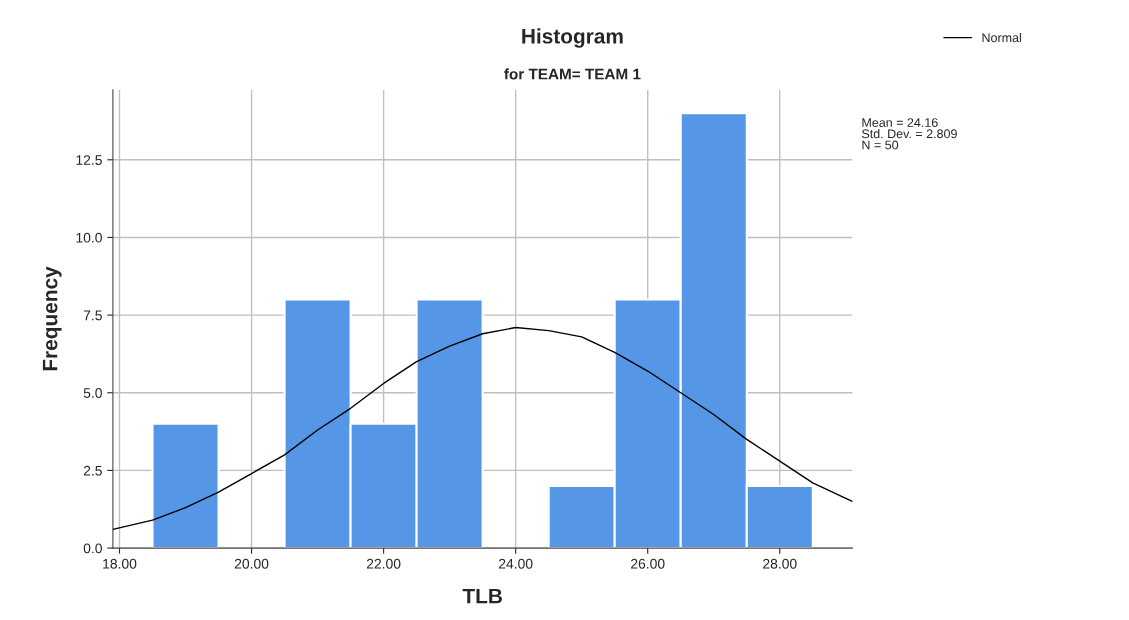 The height and width of the screenshot is (620, 1129). Describe the element at coordinates (92, 470) in the screenshot. I see `y-tick-label: 2.5` at that location.